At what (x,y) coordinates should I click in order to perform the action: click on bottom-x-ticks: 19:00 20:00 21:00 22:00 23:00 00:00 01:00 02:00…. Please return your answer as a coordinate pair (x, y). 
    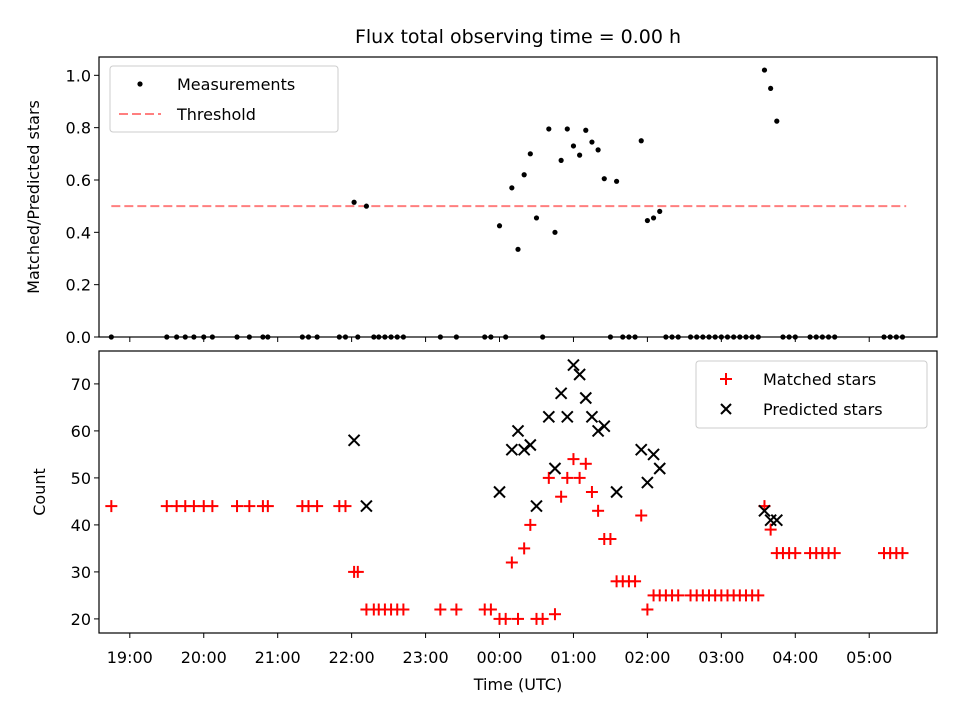
    Looking at the image, I should click on (499, 650).